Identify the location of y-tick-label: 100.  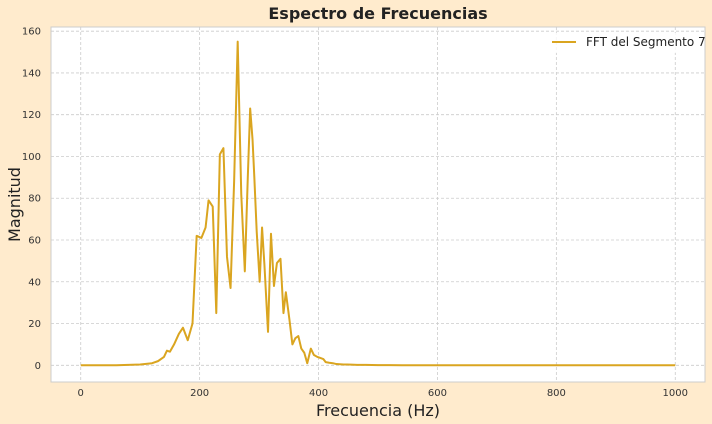
(31, 157).